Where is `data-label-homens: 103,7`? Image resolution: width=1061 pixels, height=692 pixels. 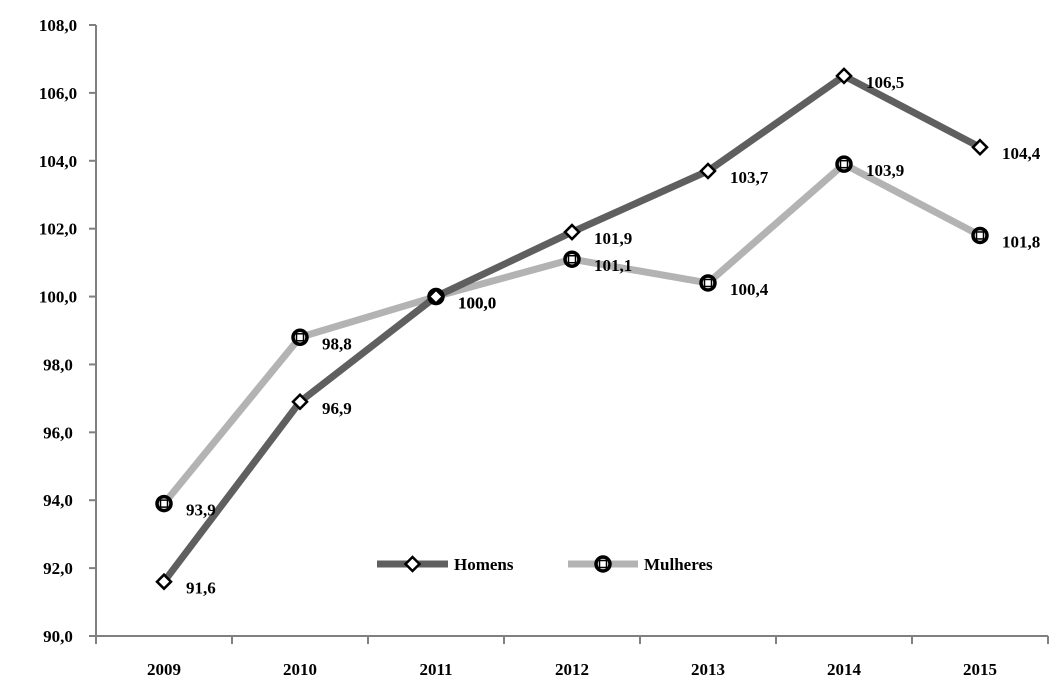 data-label-homens: 103,7 is located at coordinates (749, 177).